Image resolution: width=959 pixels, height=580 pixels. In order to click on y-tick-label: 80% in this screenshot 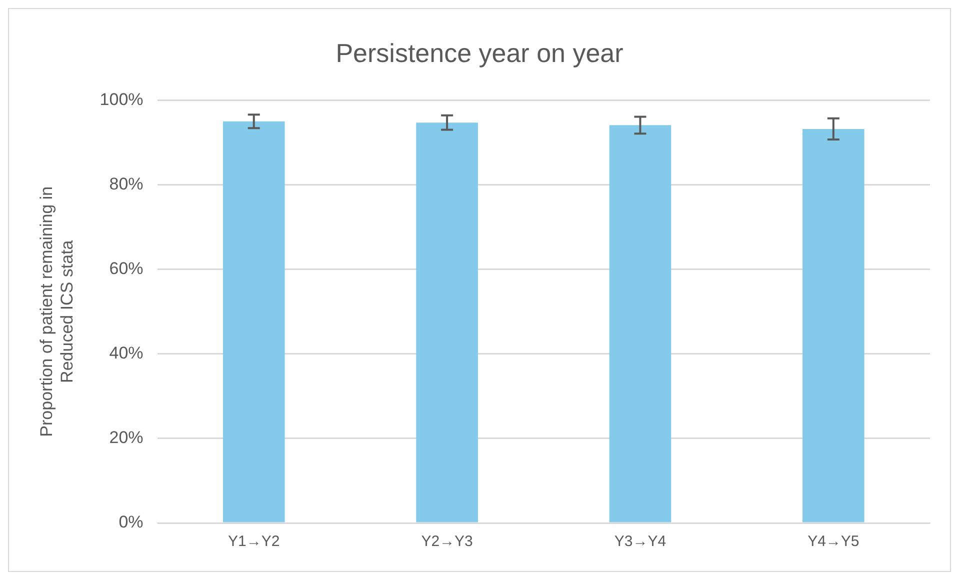, I will do `click(126, 184)`.